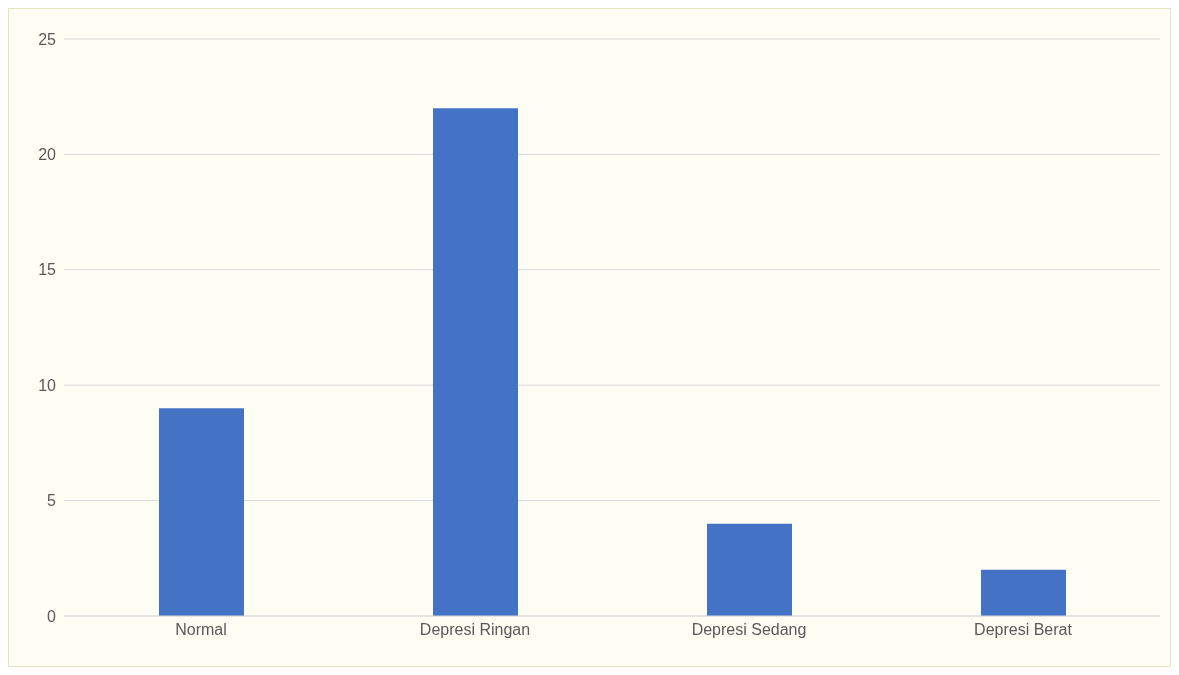 The height and width of the screenshot is (675, 1179). I want to click on x-tick-label: Depresi Berat, so click(1023, 630).